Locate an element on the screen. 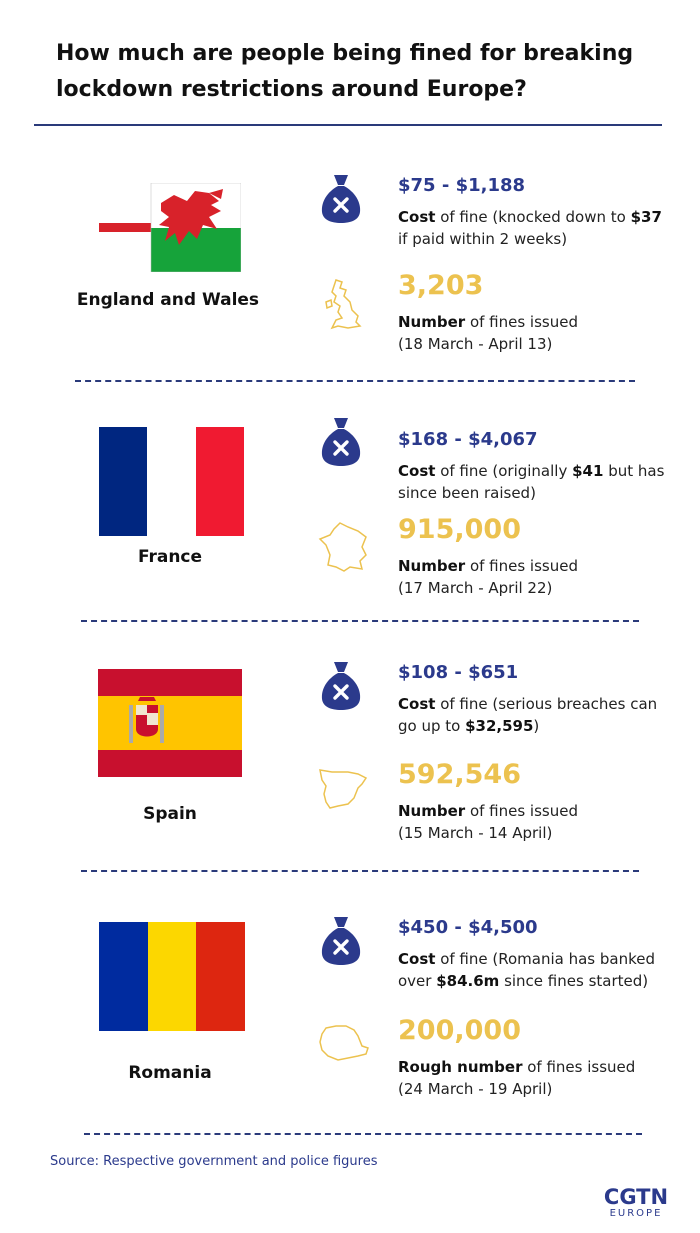  title-divider is located at coordinates (348, 125).